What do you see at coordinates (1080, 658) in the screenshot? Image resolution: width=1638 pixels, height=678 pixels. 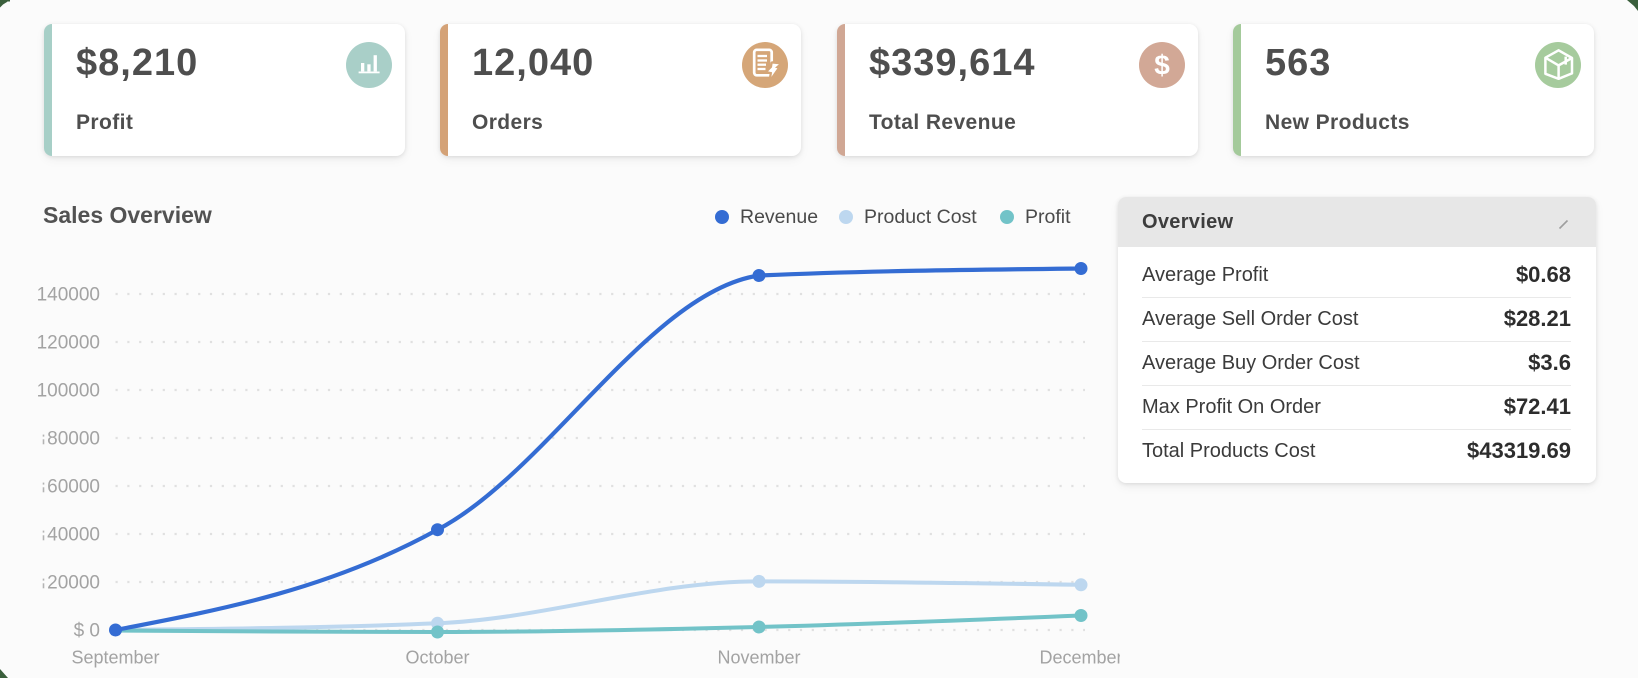 I see `svg-text: December` at bounding box center [1080, 658].